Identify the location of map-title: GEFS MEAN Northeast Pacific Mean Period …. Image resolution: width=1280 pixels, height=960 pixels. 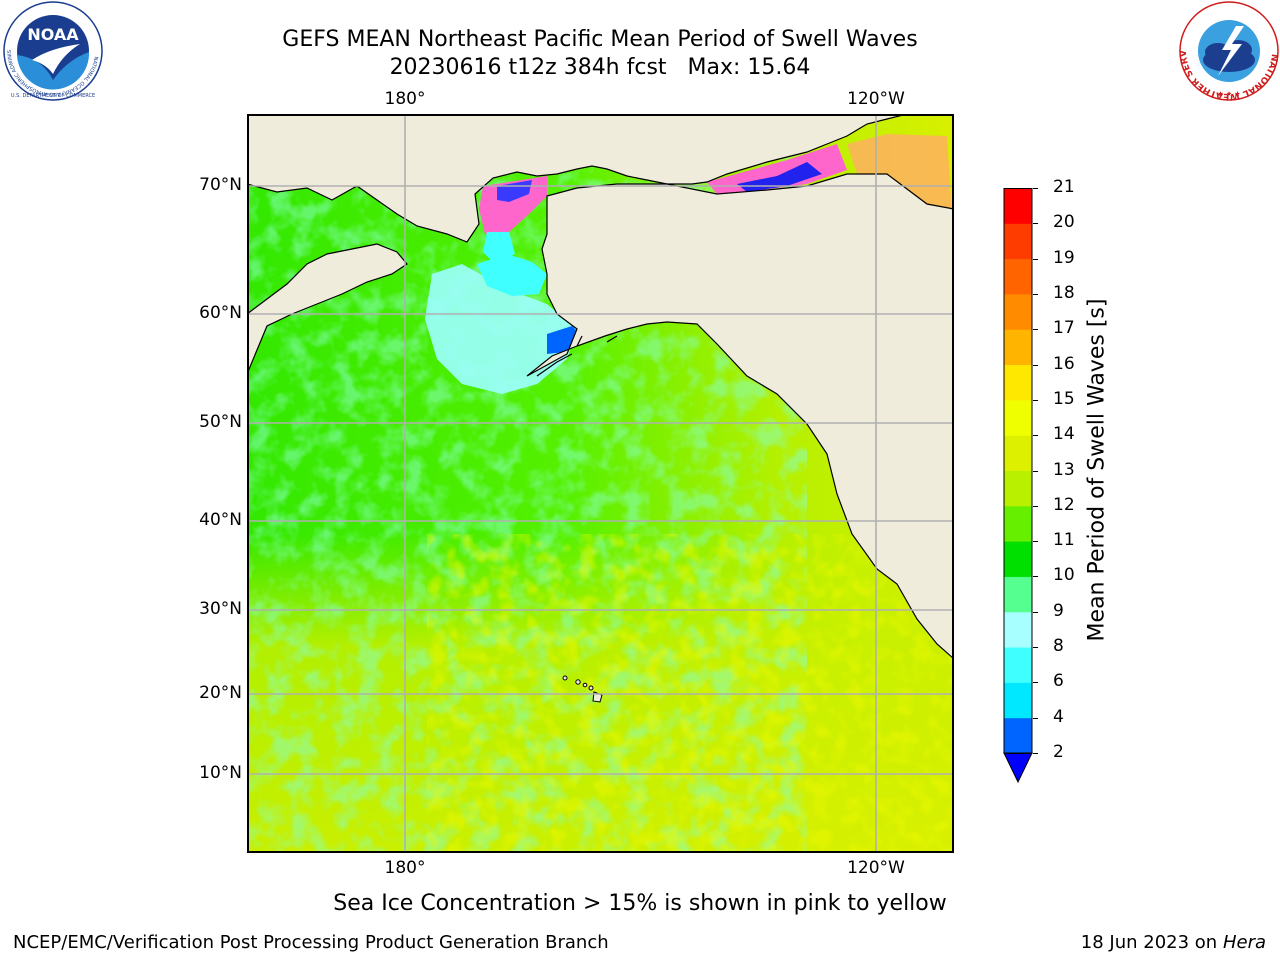
(600, 39).